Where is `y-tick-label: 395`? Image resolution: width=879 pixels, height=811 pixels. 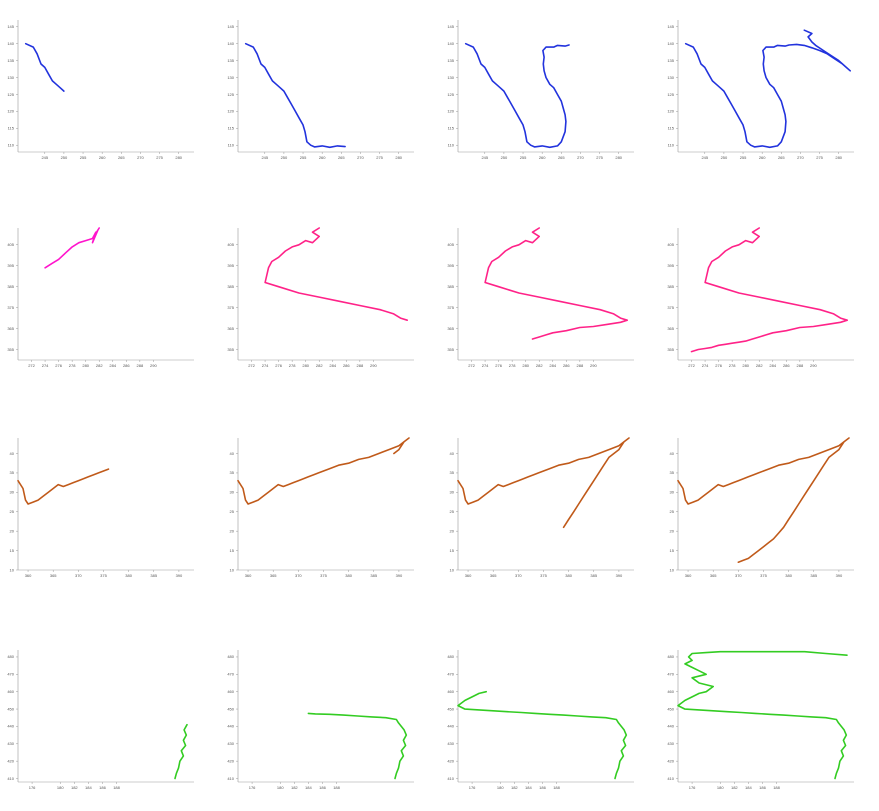 y-tick-label: 395 is located at coordinates (10, 265).